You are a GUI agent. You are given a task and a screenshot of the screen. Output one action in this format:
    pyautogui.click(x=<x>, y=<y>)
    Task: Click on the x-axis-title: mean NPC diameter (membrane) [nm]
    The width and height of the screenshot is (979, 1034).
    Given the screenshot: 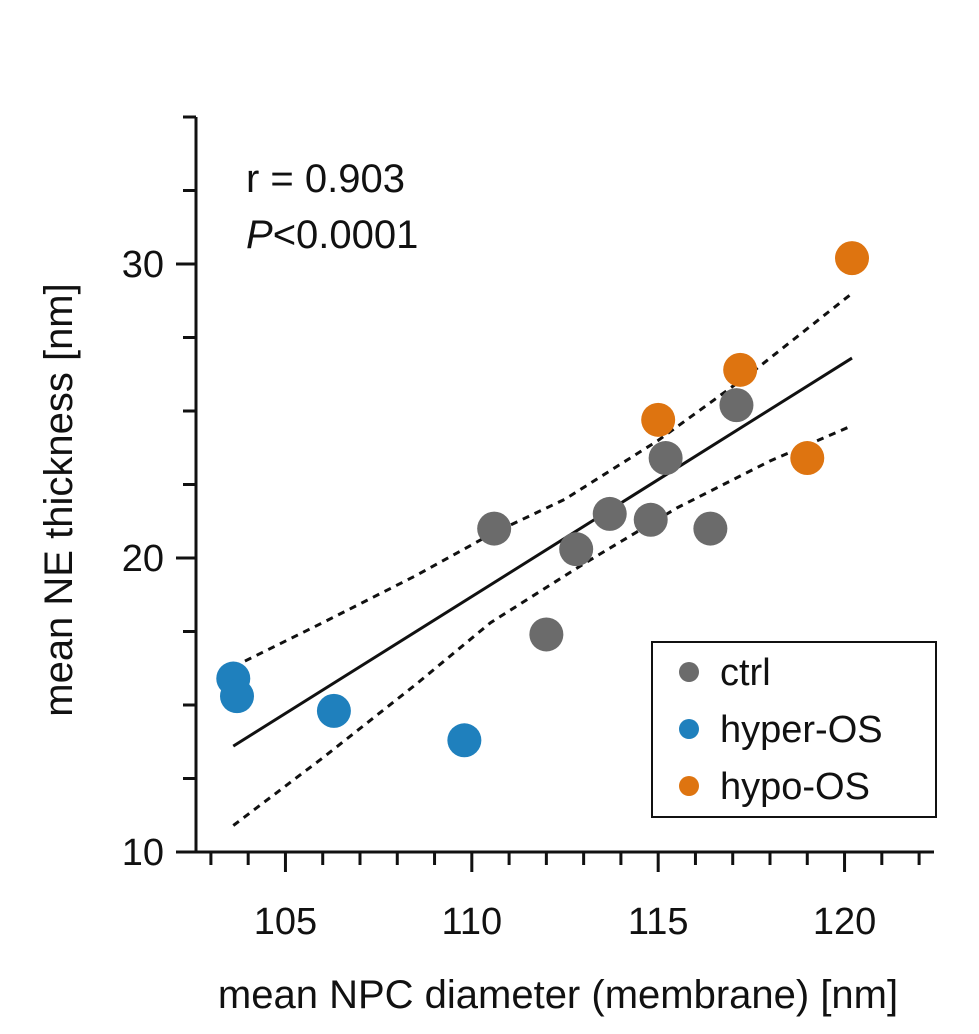 What is the action you would take?
    pyautogui.click(x=558, y=995)
    